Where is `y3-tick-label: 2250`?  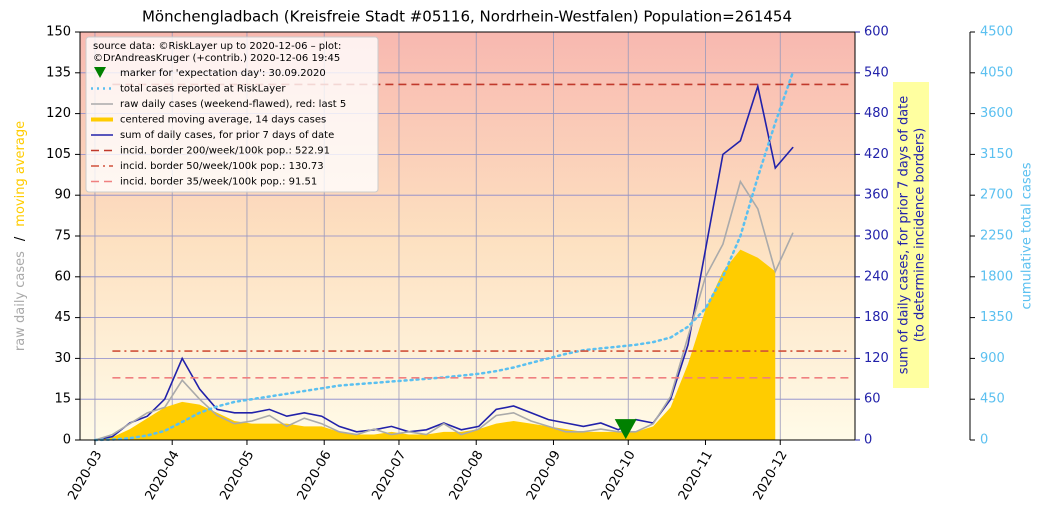 y3-tick-label: 2250 is located at coordinates (996, 236).